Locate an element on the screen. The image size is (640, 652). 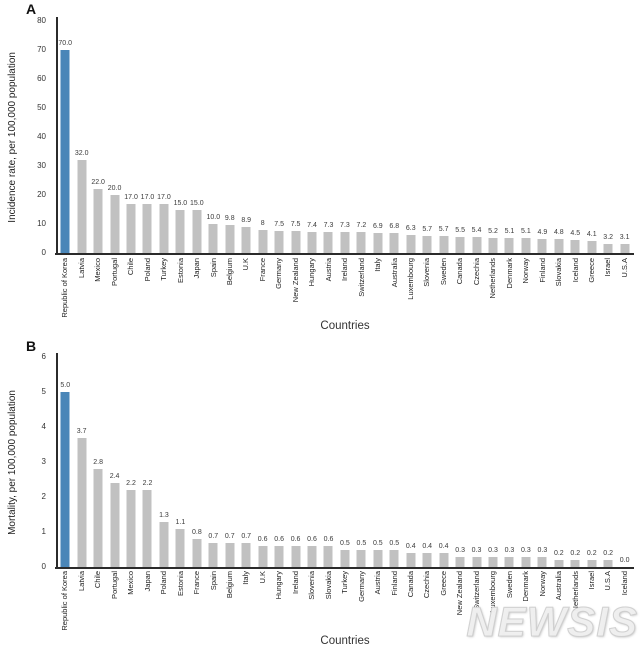
category-label: Finland is located at coordinates (394, 583).